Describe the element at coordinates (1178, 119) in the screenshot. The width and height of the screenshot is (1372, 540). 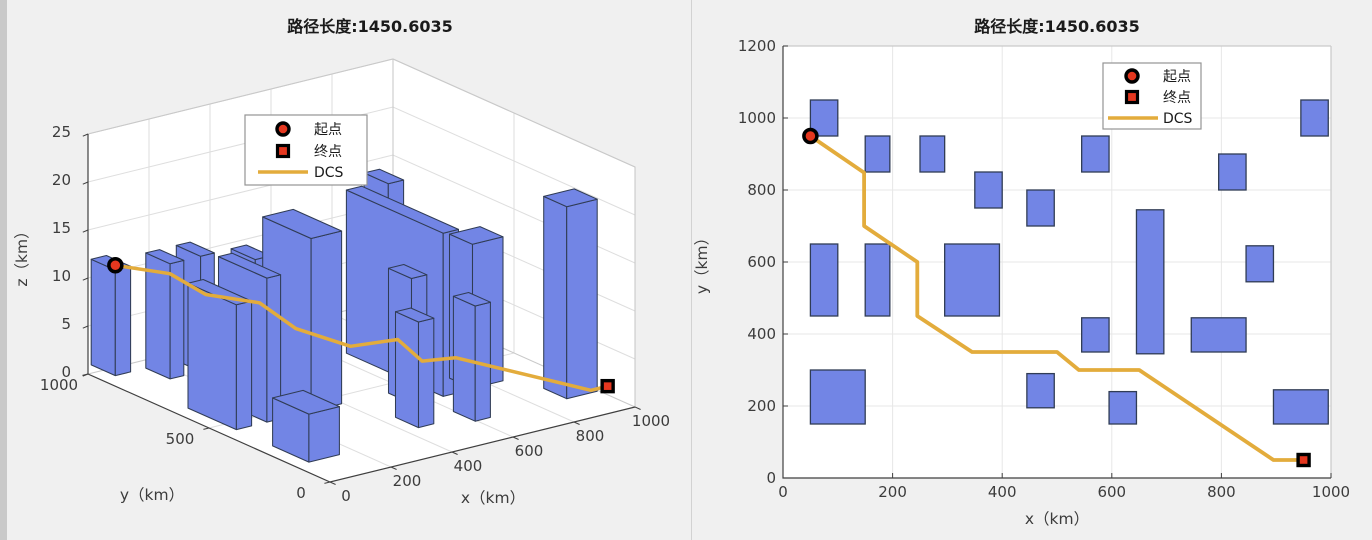
I see `legend-label: DCS` at that location.